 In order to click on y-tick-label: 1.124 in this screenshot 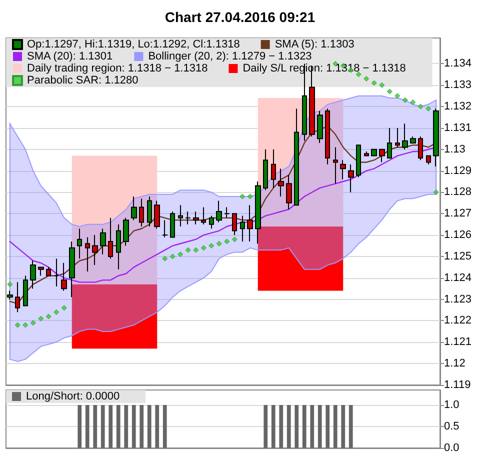, I will do `click(458, 278)`.